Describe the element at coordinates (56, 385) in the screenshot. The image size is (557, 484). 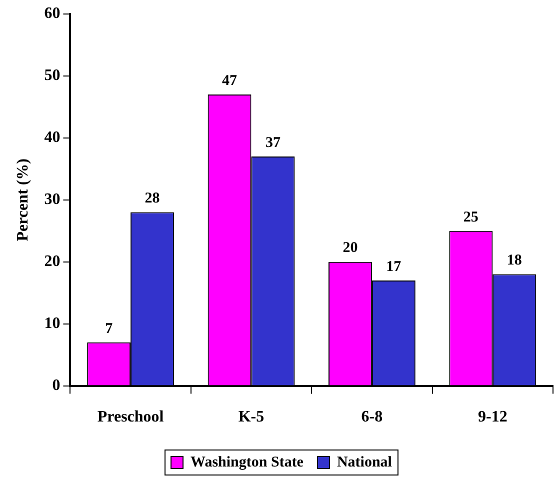
I see `y-tick-label: 0` at that location.